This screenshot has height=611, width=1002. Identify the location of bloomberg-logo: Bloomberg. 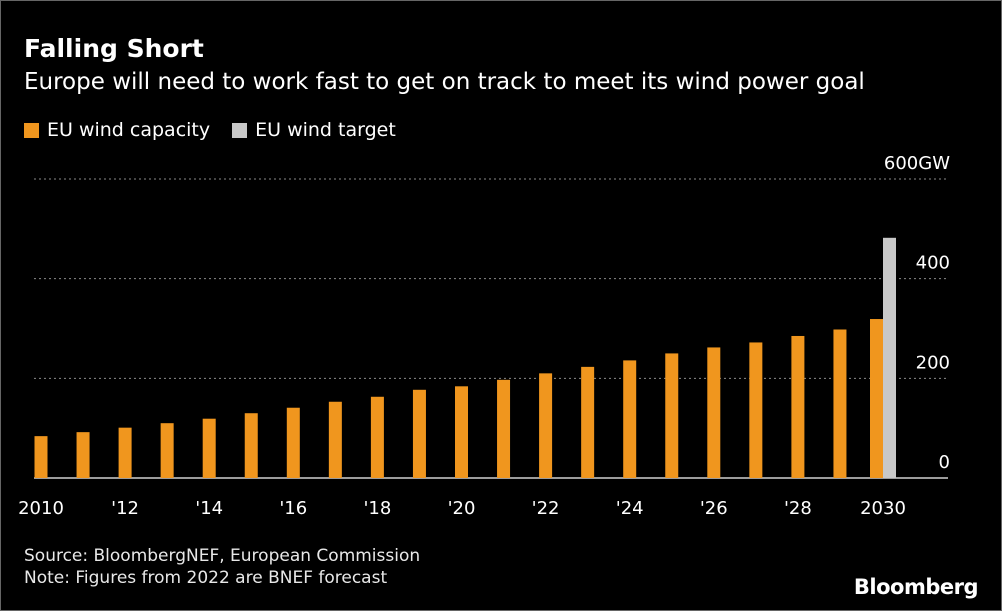
(916, 587).